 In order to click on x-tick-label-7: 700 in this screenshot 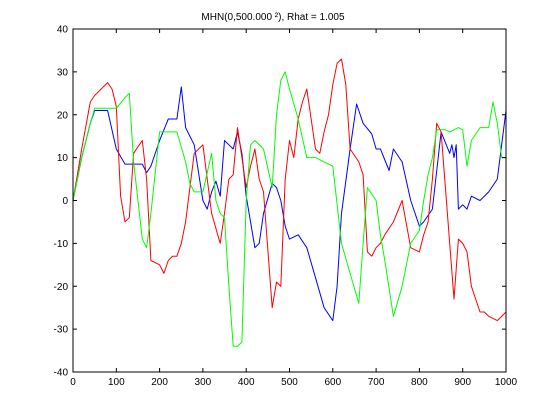, I will do `click(376, 382)`.